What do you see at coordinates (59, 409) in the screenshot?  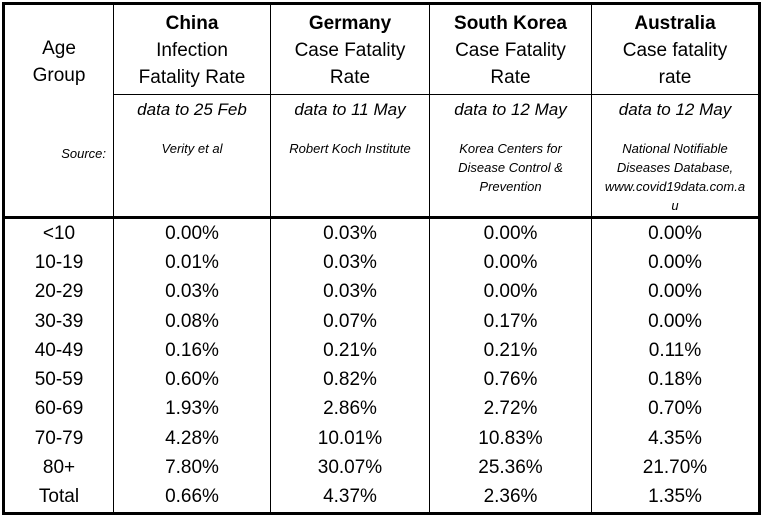 I see `age-group-cell: 60-69` at bounding box center [59, 409].